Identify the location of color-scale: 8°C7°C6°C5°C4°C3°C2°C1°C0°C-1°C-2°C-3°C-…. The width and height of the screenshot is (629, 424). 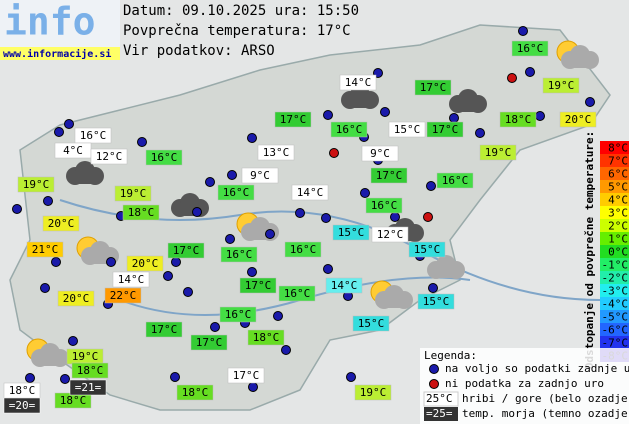
(614, 252).